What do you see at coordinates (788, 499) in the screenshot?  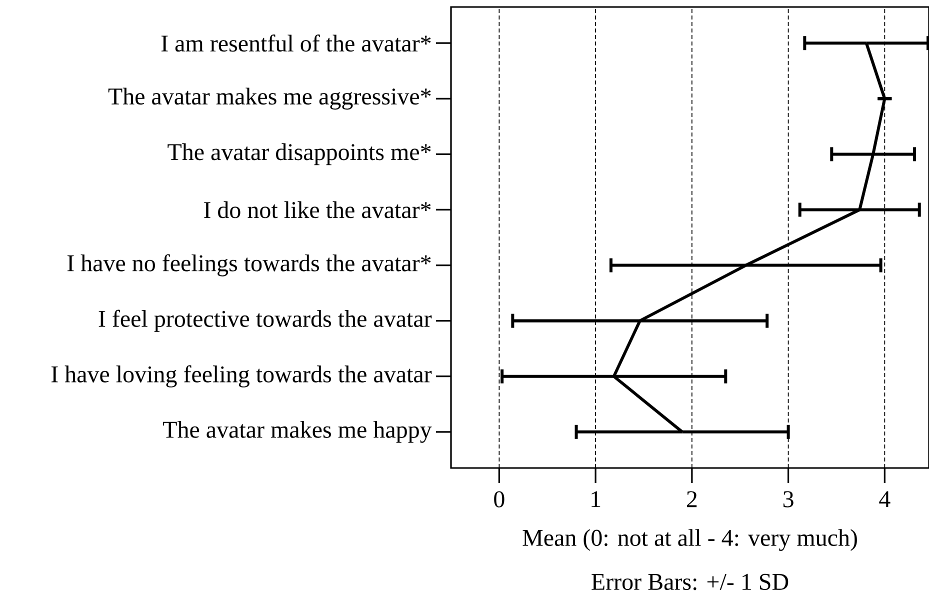 I see `x-tick-label: 3` at bounding box center [788, 499].